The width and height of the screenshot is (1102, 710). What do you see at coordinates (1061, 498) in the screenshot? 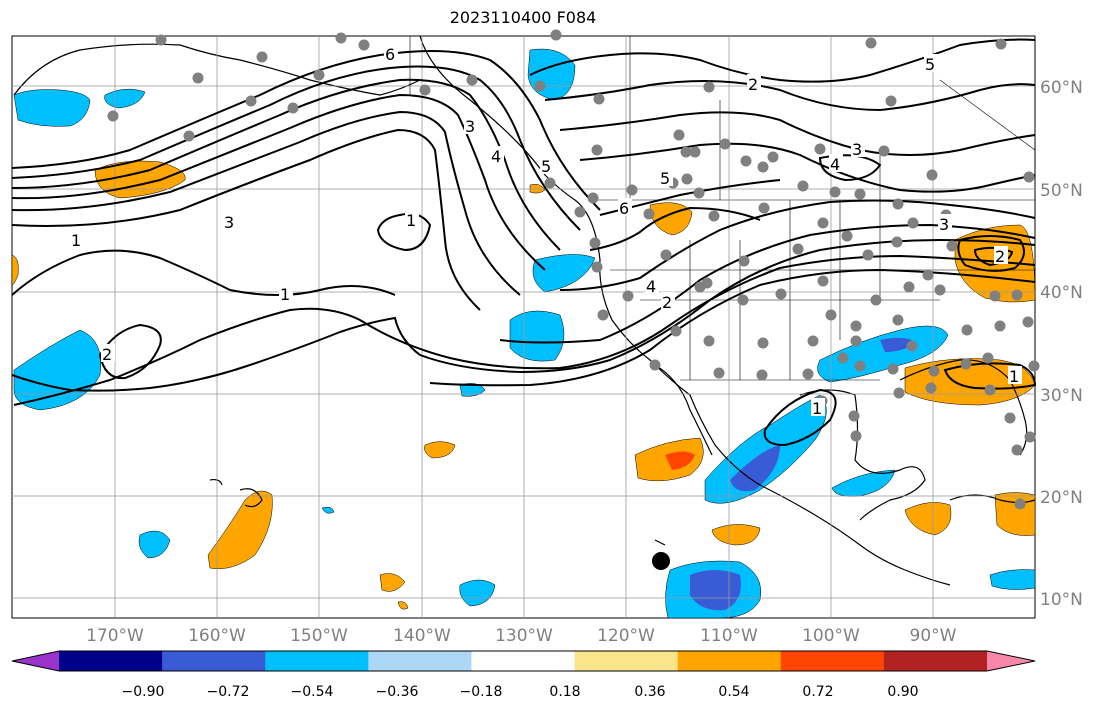
I see `lat-label-20n: 20°N` at bounding box center [1061, 498].